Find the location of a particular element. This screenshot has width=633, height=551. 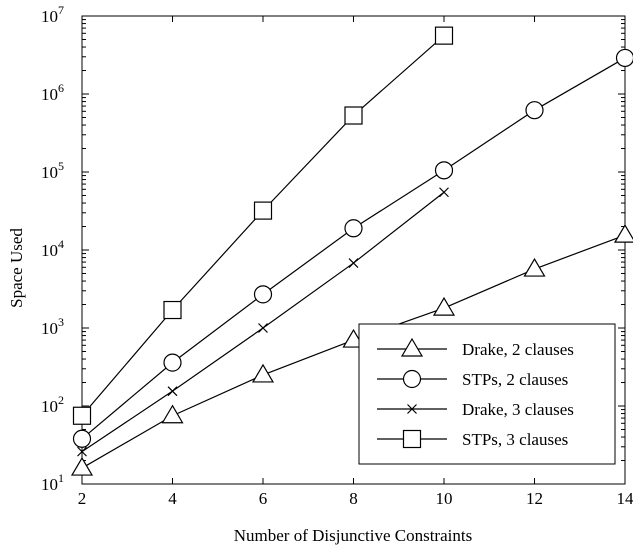

legend-item: Drake, 3 clauses is located at coordinates (475, 409).